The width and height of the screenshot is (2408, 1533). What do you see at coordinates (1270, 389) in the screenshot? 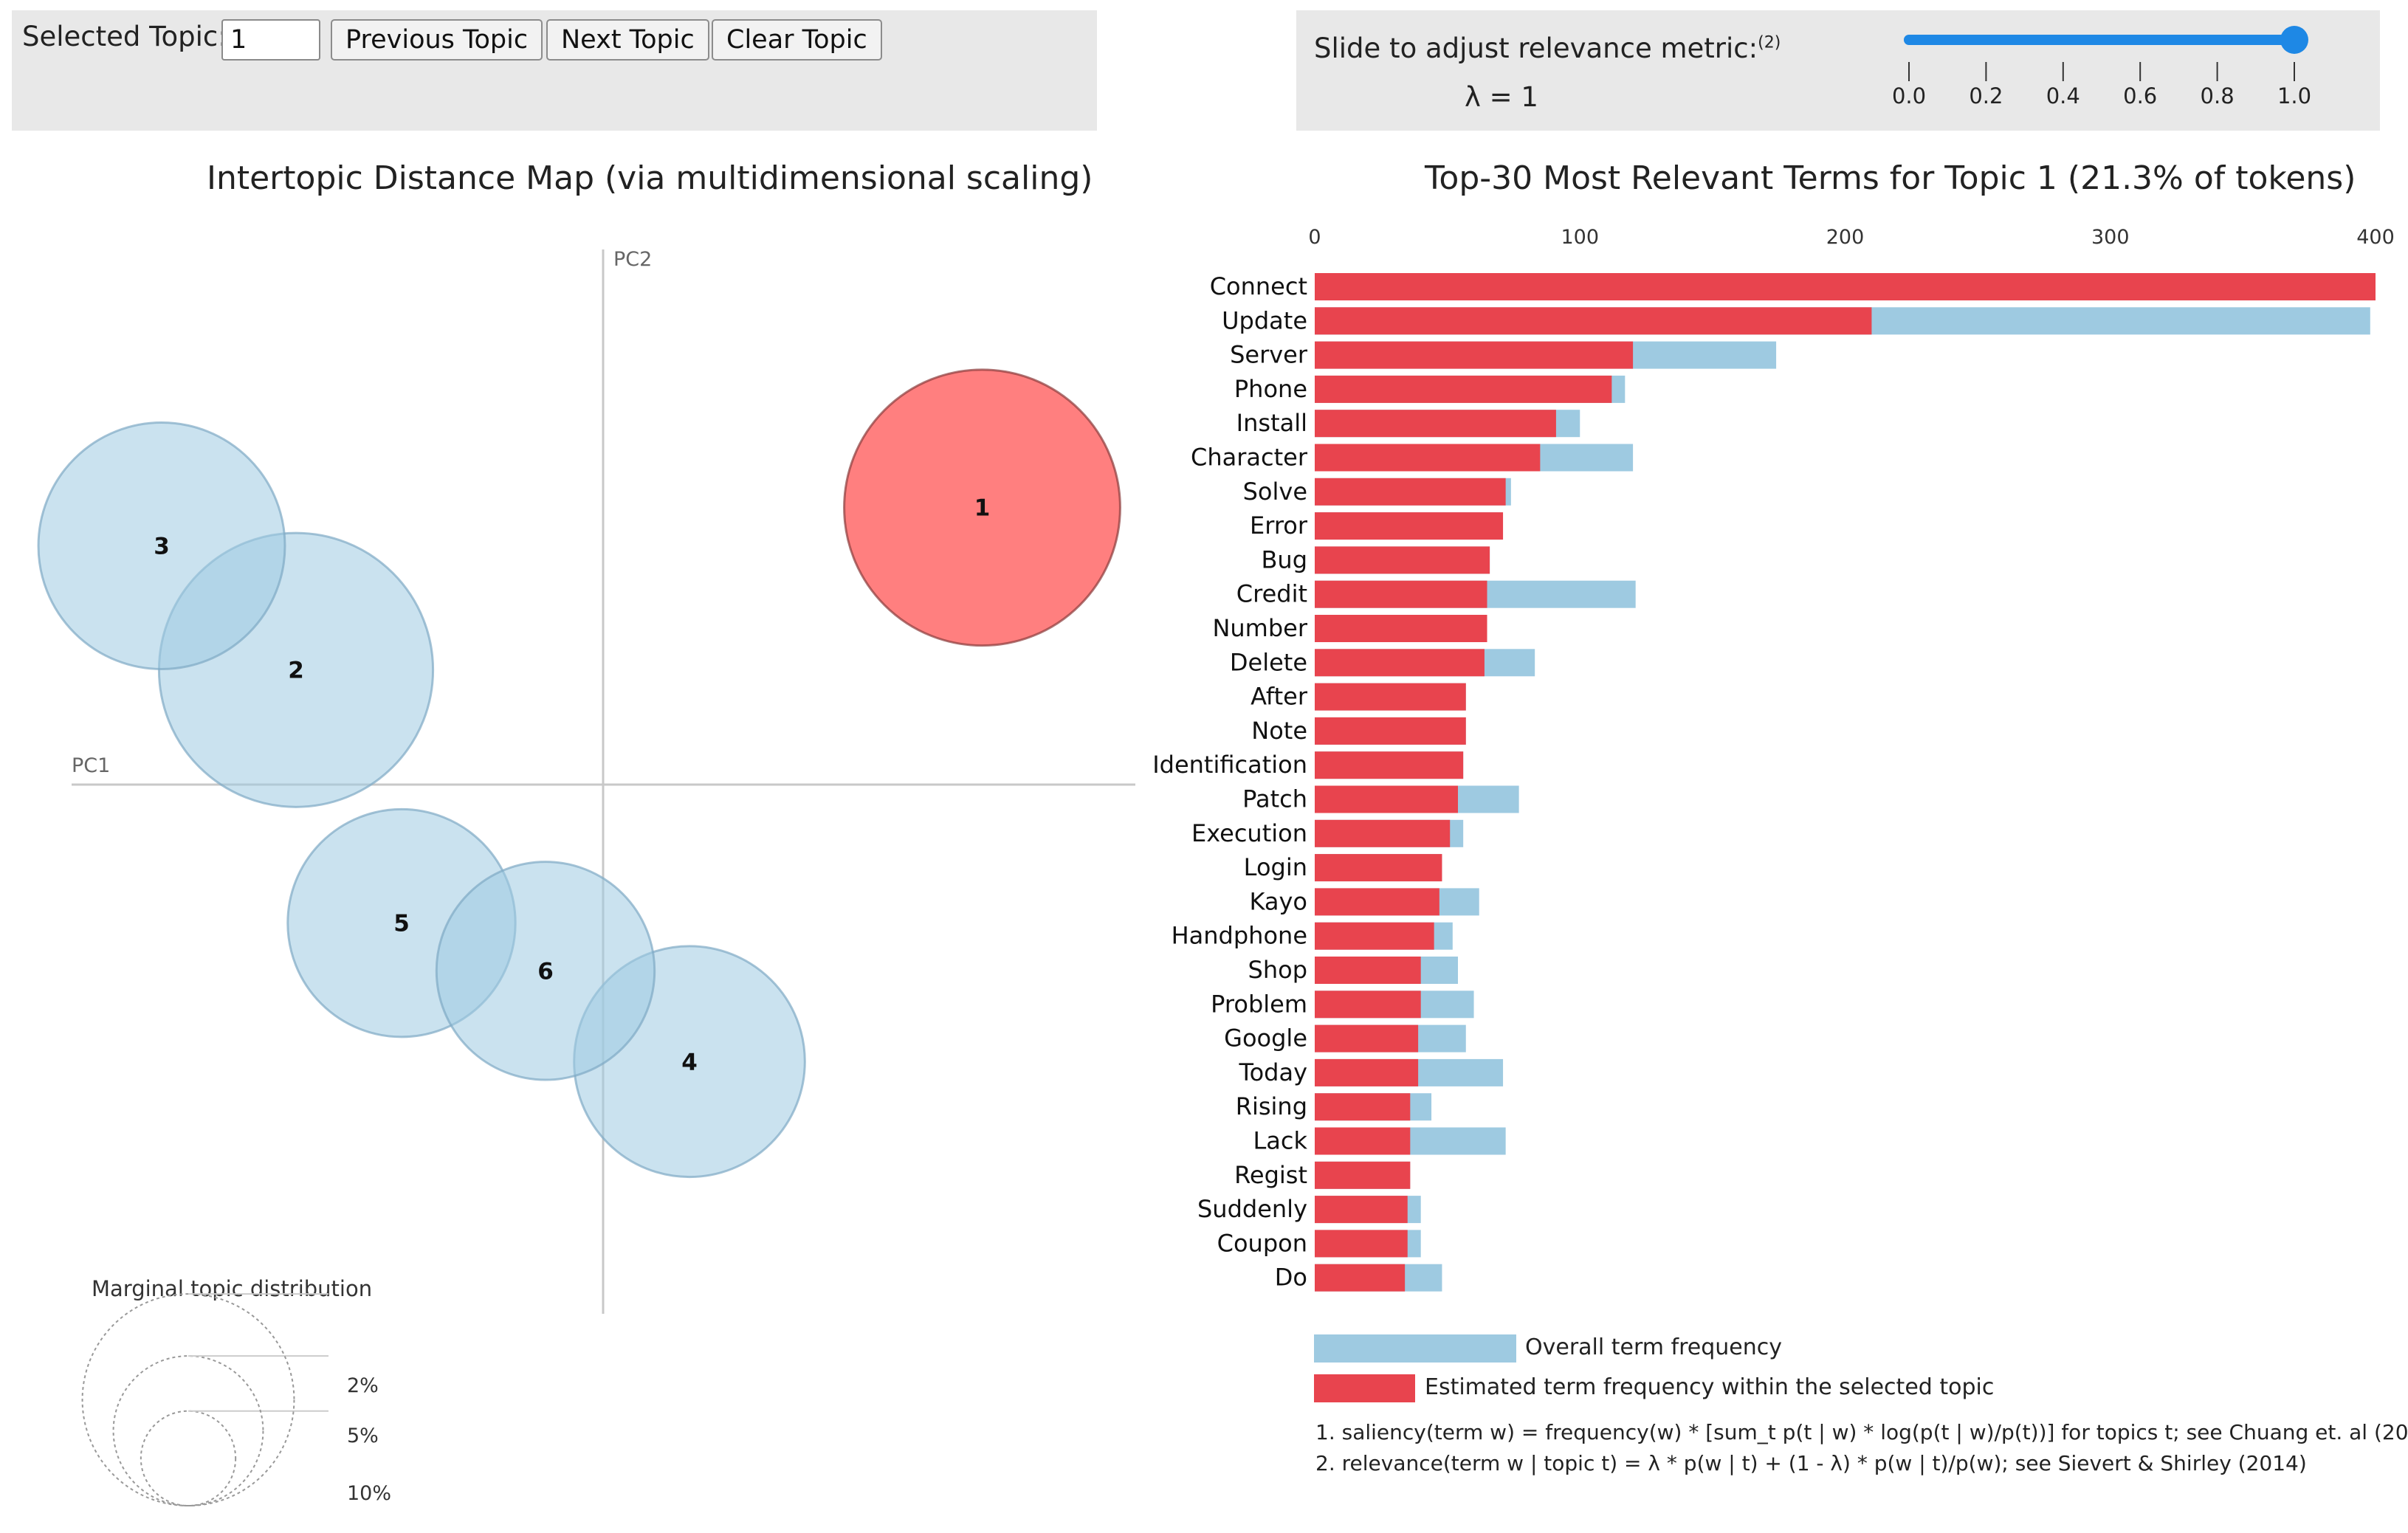
I see `term-label-phone: Phone` at bounding box center [1270, 389].